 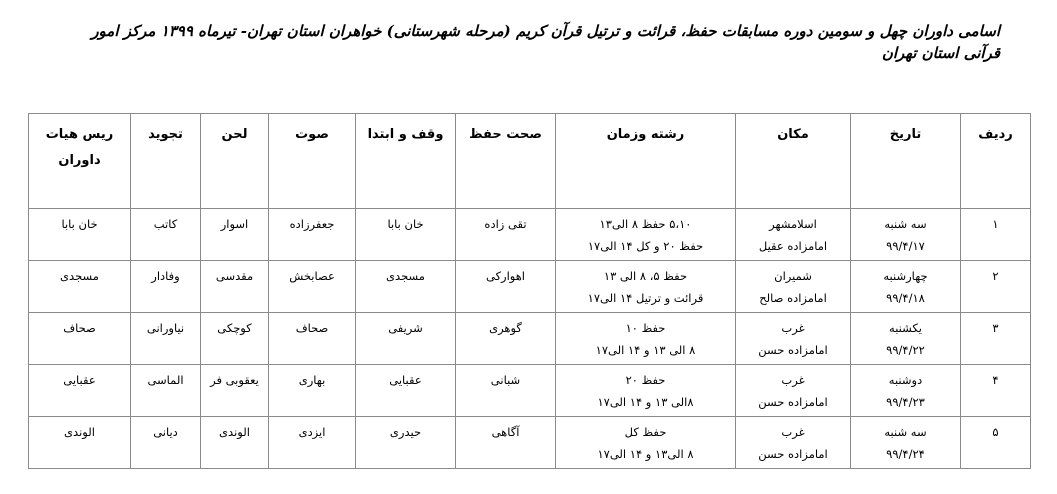 I want to click on memorization-judge: اهوارکی, so click(x=505, y=286).